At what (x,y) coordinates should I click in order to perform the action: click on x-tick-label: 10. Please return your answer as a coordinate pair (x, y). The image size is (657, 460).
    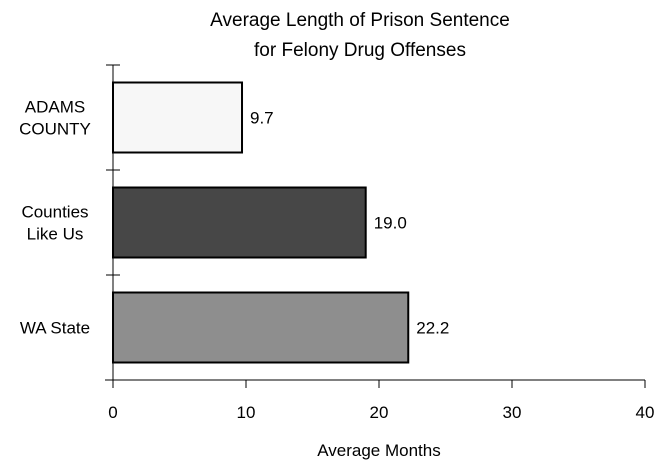
    Looking at the image, I should click on (246, 412).